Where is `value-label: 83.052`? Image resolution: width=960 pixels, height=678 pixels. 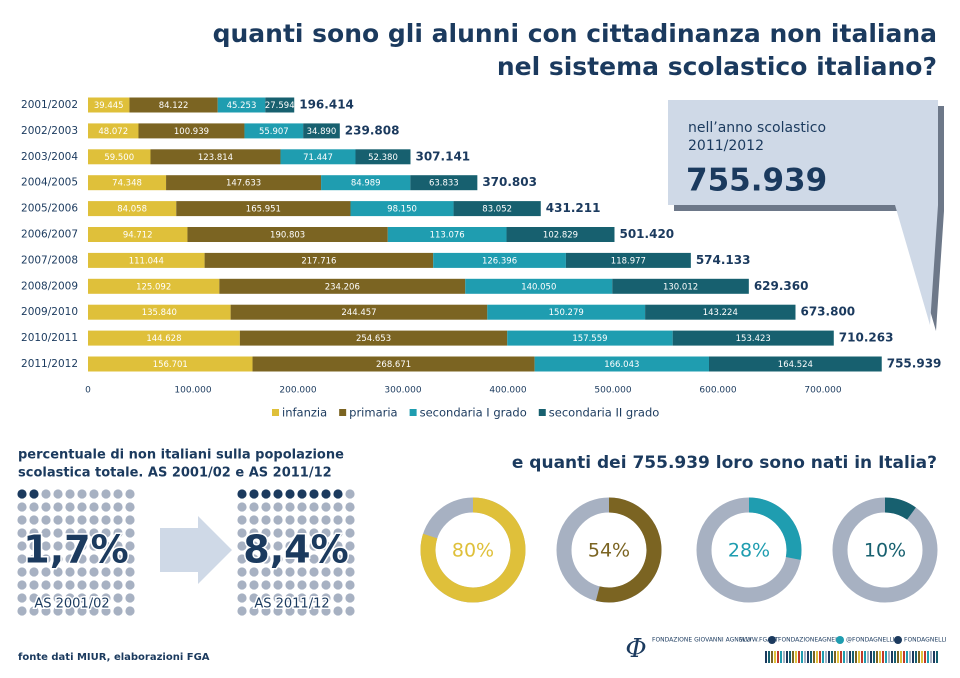 value-label: 83.052 is located at coordinates (497, 210).